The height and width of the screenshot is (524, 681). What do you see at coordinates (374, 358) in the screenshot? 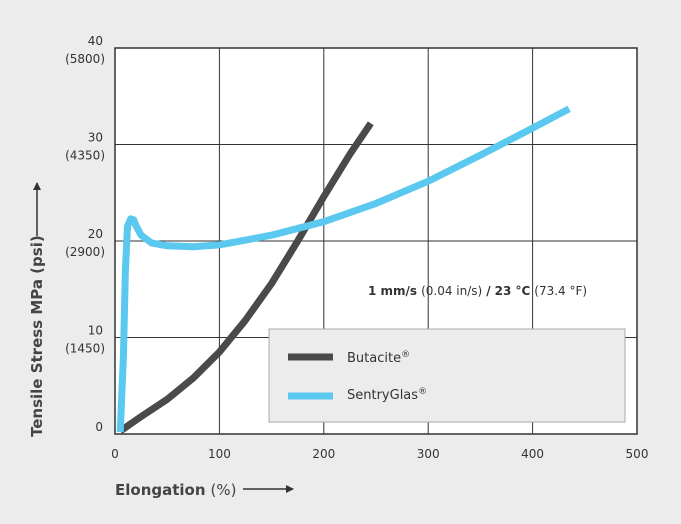
I see `legend-name-butacite: Butacite` at bounding box center [374, 358].